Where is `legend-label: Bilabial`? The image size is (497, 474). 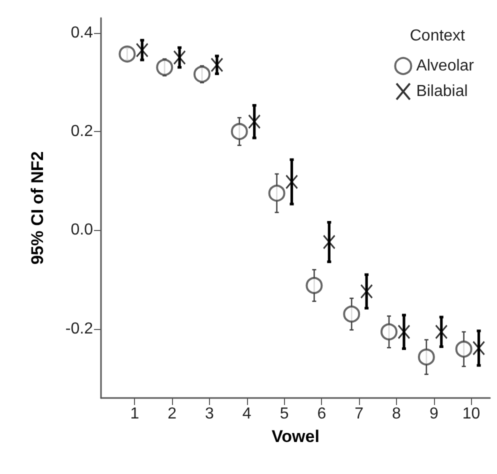 legend-label: Bilabial is located at coordinates (442, 91).